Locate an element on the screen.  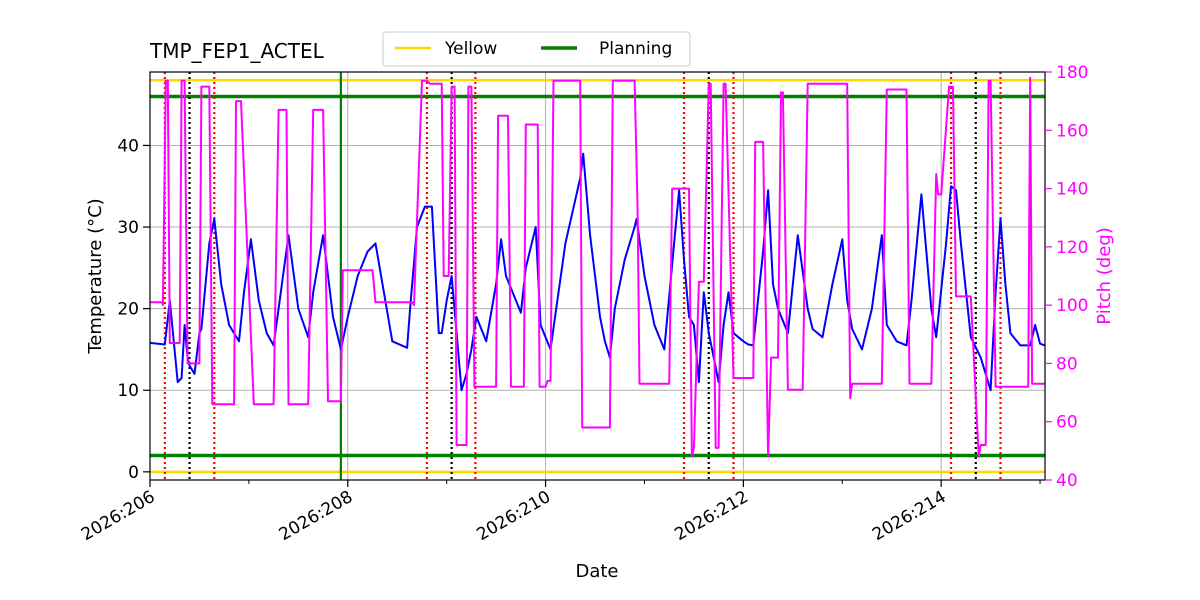
y-left-tick-label: 0 is located at coordinates (133, 473).